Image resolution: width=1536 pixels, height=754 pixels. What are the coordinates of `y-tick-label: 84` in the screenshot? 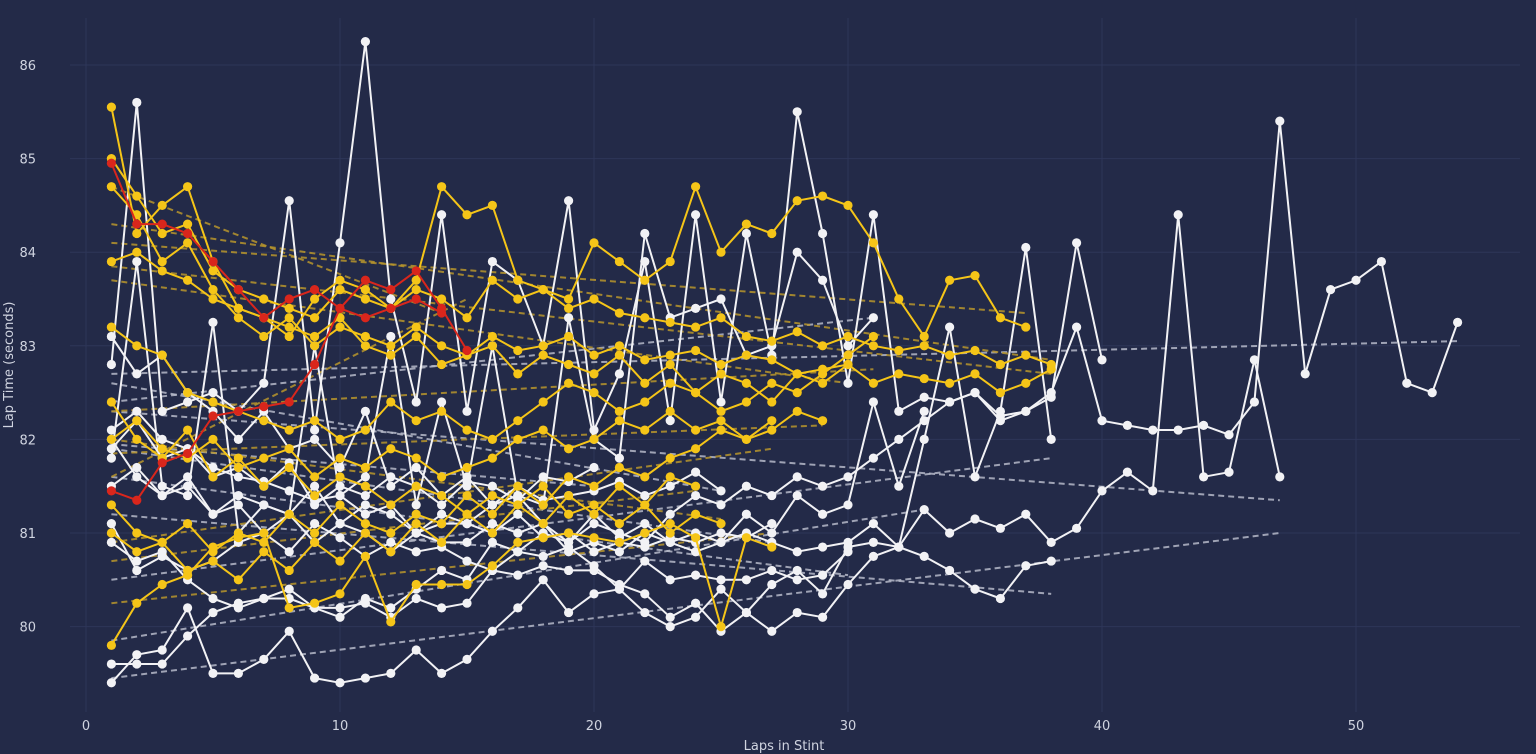 It's located at (27, 253).